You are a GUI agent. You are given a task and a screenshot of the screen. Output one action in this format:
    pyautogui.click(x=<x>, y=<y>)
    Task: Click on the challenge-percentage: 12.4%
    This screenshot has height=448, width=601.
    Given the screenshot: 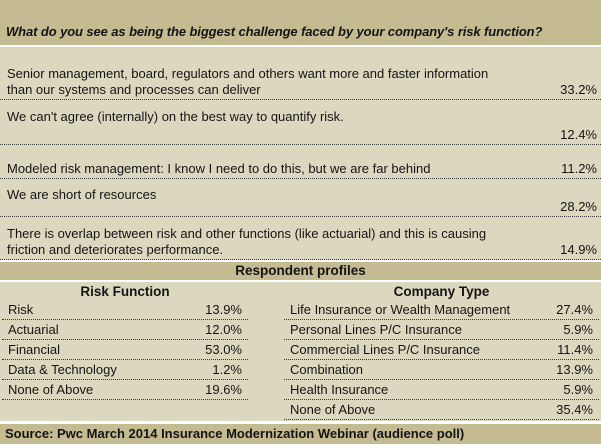 What is the action you would take?
    pyautogui.click(x=578, y=134)
    